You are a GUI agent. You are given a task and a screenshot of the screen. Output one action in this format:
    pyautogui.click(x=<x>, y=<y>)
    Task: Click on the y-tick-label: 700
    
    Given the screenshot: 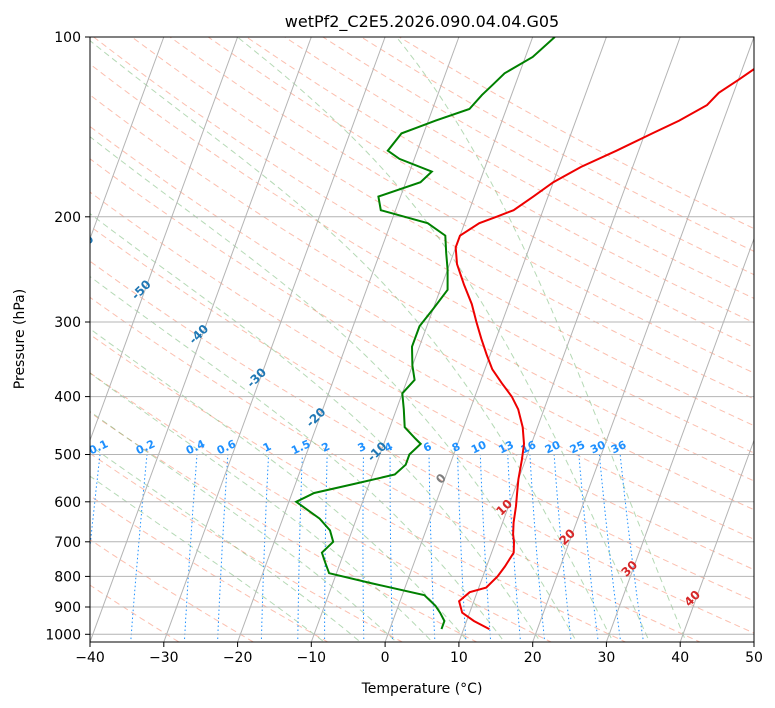 What is the action you would take?
    pyautogui.click(x=67, y=543)
    